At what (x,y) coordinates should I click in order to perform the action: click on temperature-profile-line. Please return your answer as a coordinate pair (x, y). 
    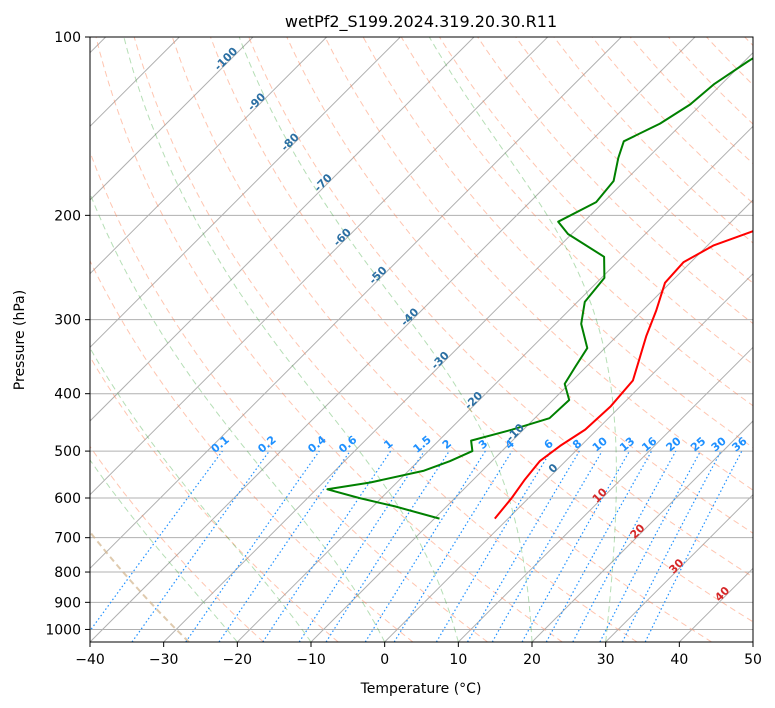
    Looking at the image, I should click on (623, 375).